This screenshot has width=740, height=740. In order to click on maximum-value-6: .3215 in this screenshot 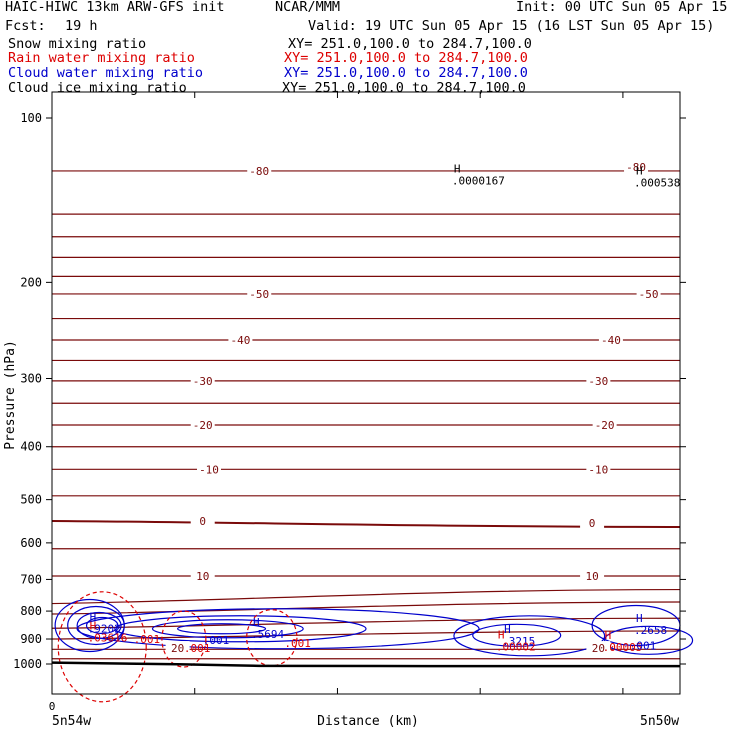, I will do `click(518, 641)`.